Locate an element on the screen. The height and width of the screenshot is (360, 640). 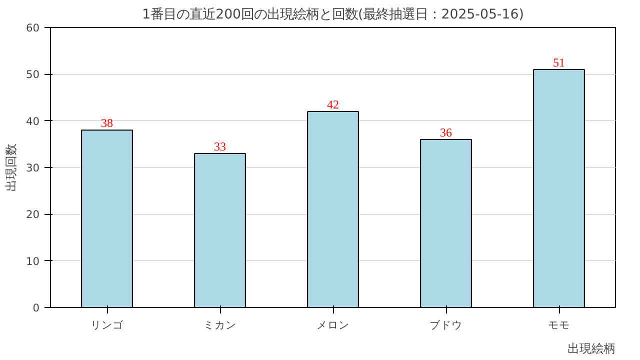
x-tick-label: モモ is located at coordinates (559, 325).